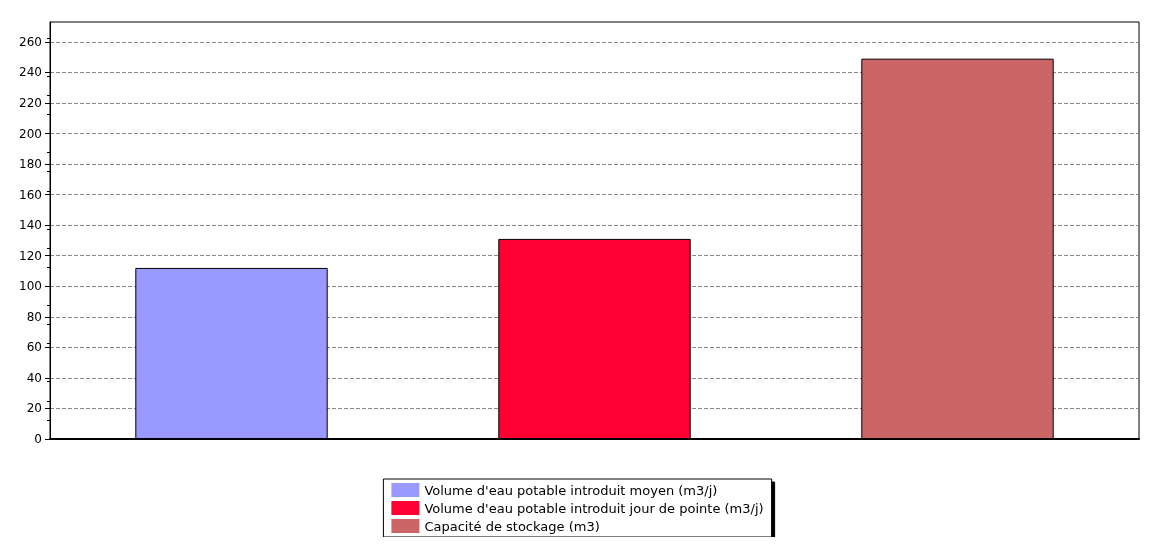 The height and width of the screenshot is (545, 1155). I want to click on y-tick-label: 260, so click(30, 41).